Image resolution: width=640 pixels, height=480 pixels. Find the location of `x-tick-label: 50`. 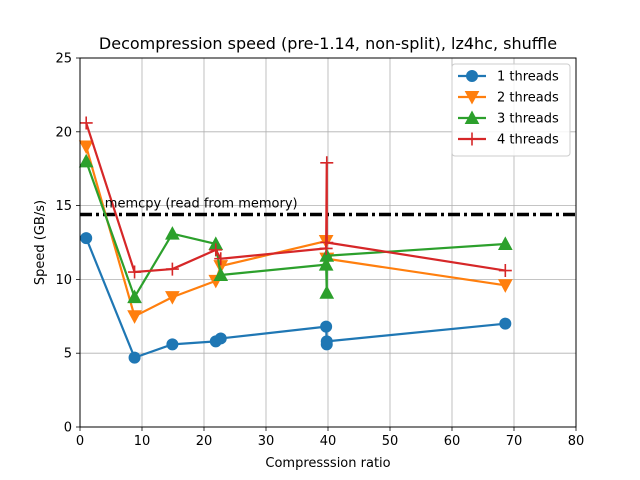

x-tick-label: 50 is located at coordinates (390, 441).